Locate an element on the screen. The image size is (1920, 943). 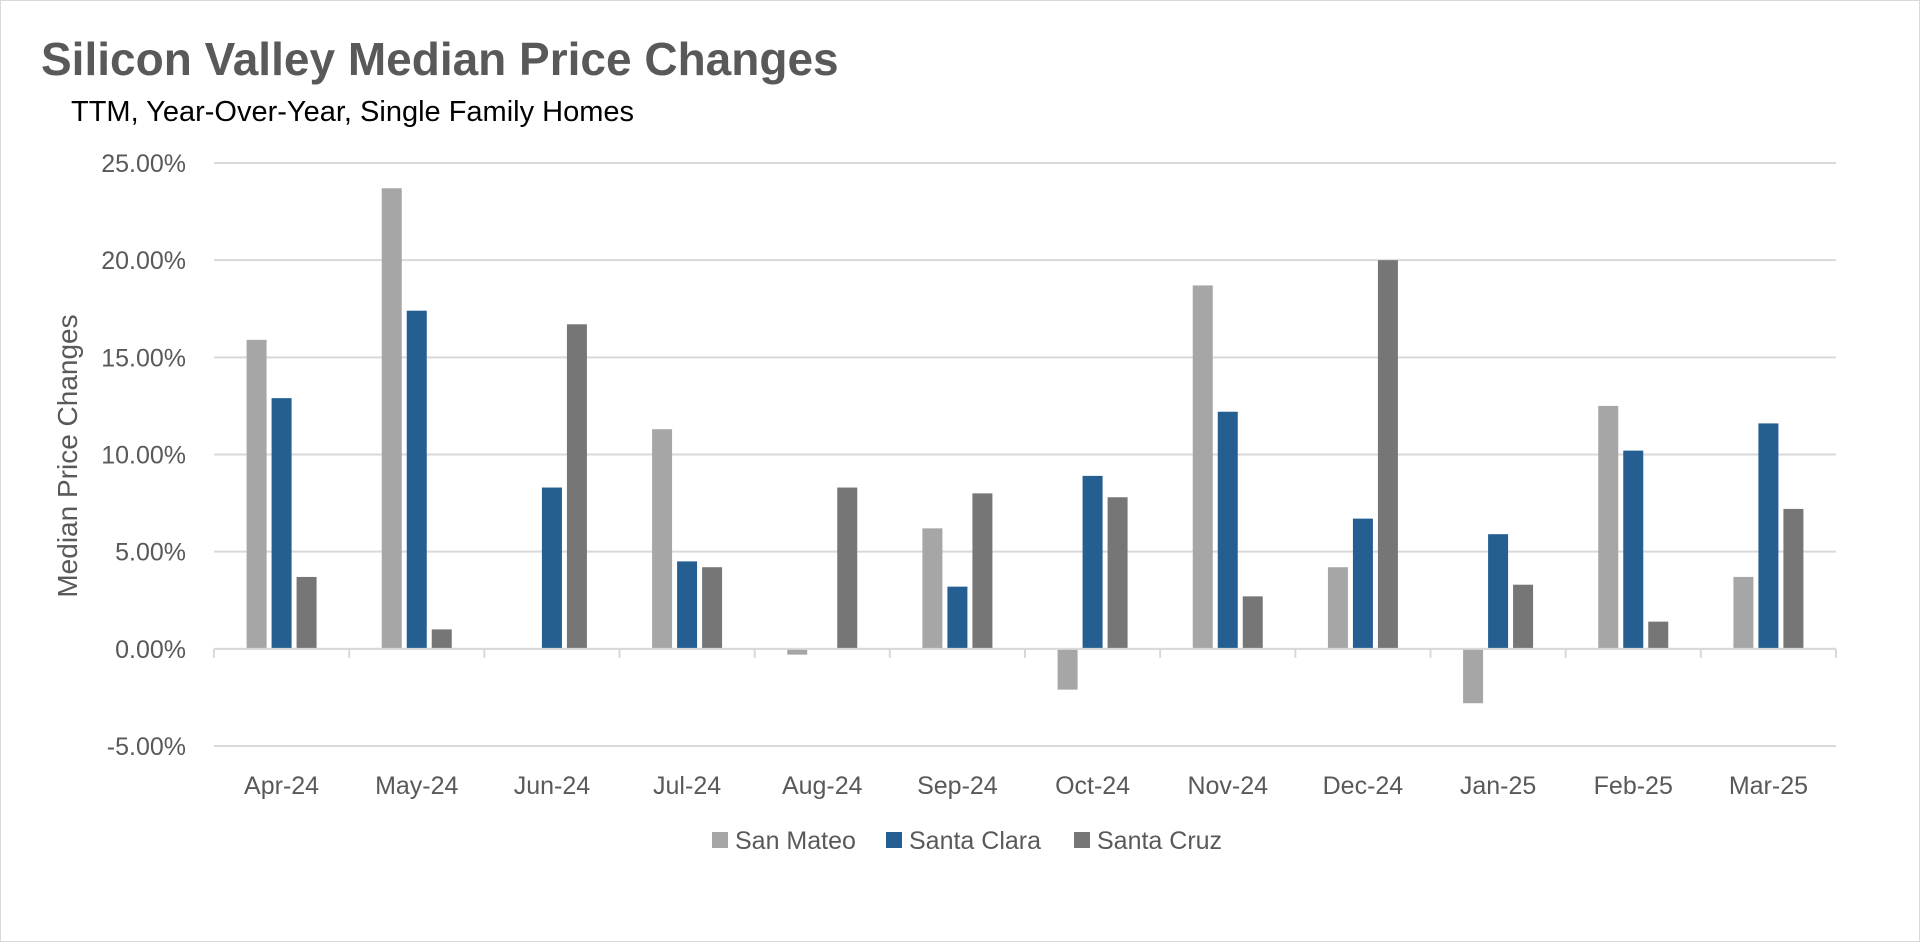
y-tick-label: 10.00% is located at coordinates (143, 456).